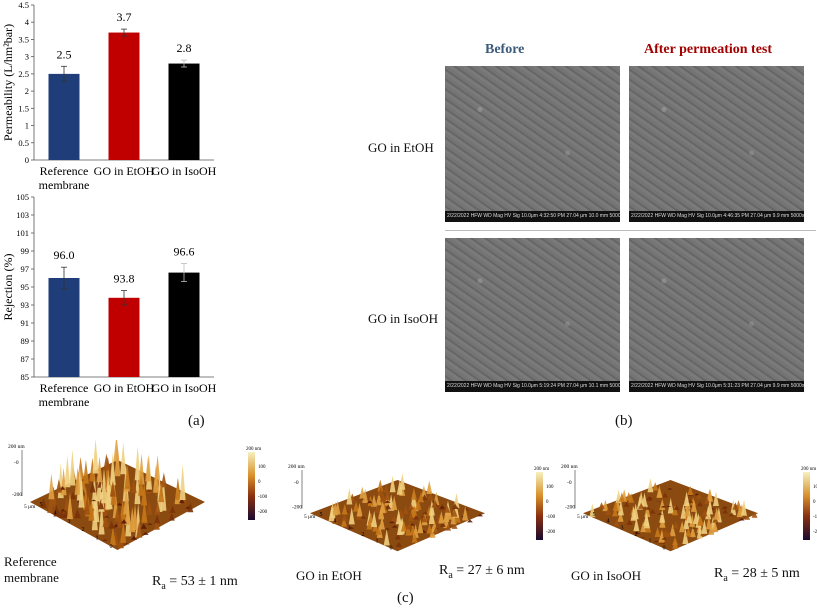 The height and width of the screenshot is (608, 817). What do you see at coordinates (97, 539) in the screenshot?
I see `afm-x-tick: 1` at bounding box center [97, 539].